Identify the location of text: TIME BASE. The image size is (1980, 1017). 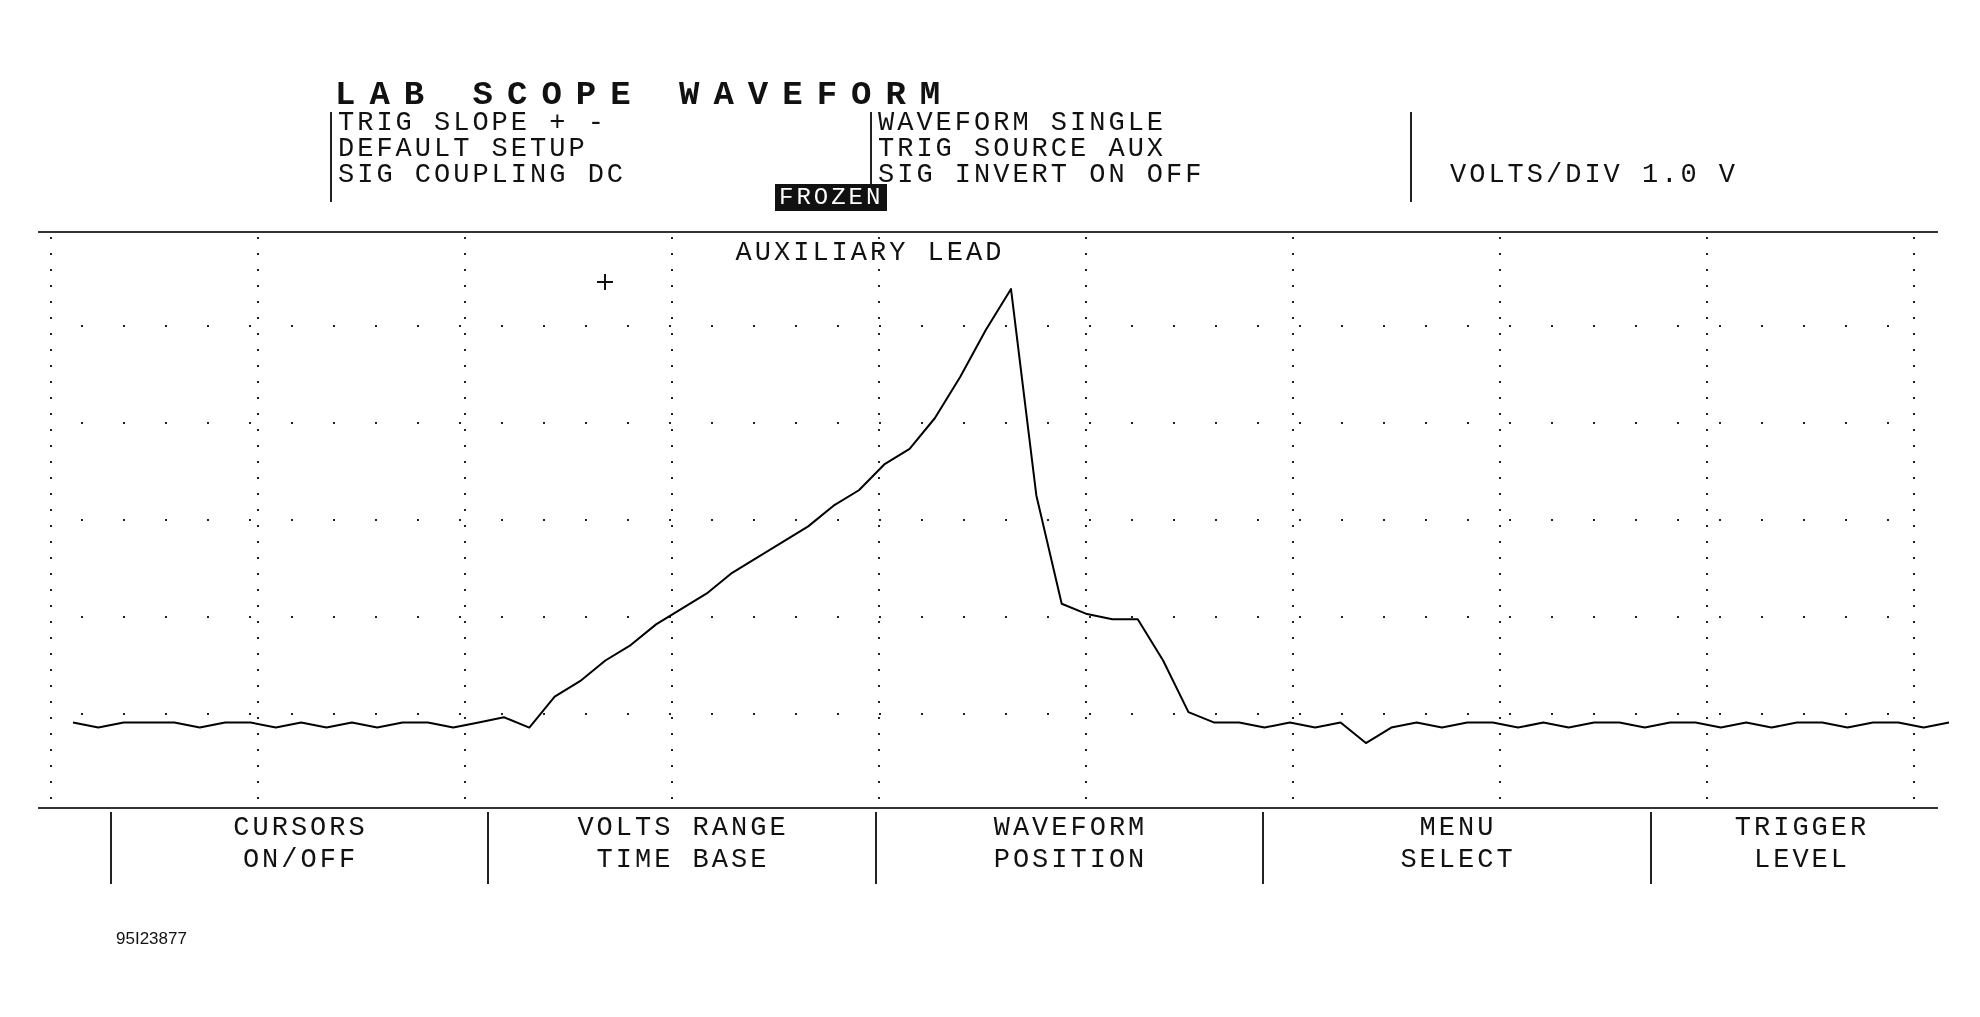
(683, 860).